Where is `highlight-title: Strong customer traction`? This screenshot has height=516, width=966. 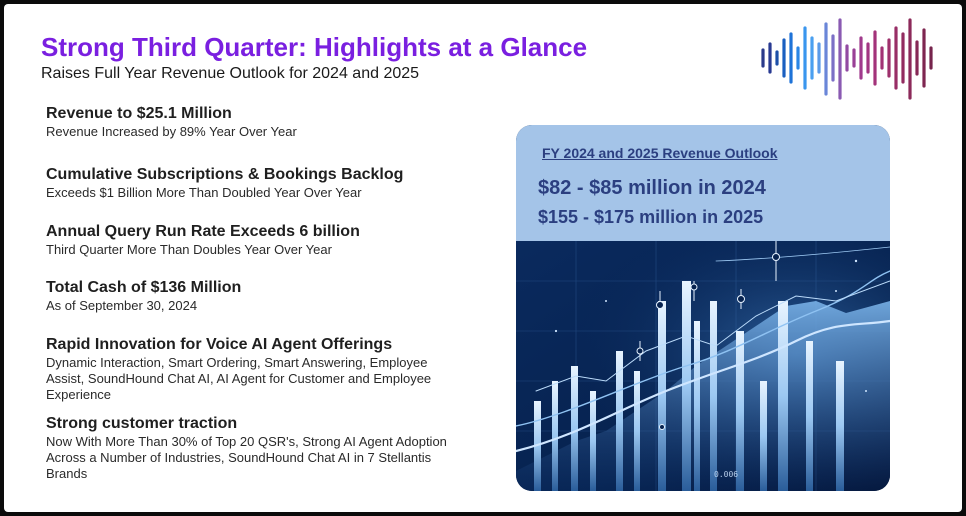 highlight-title: Strong customer traction is located at coordinates (142, 423).